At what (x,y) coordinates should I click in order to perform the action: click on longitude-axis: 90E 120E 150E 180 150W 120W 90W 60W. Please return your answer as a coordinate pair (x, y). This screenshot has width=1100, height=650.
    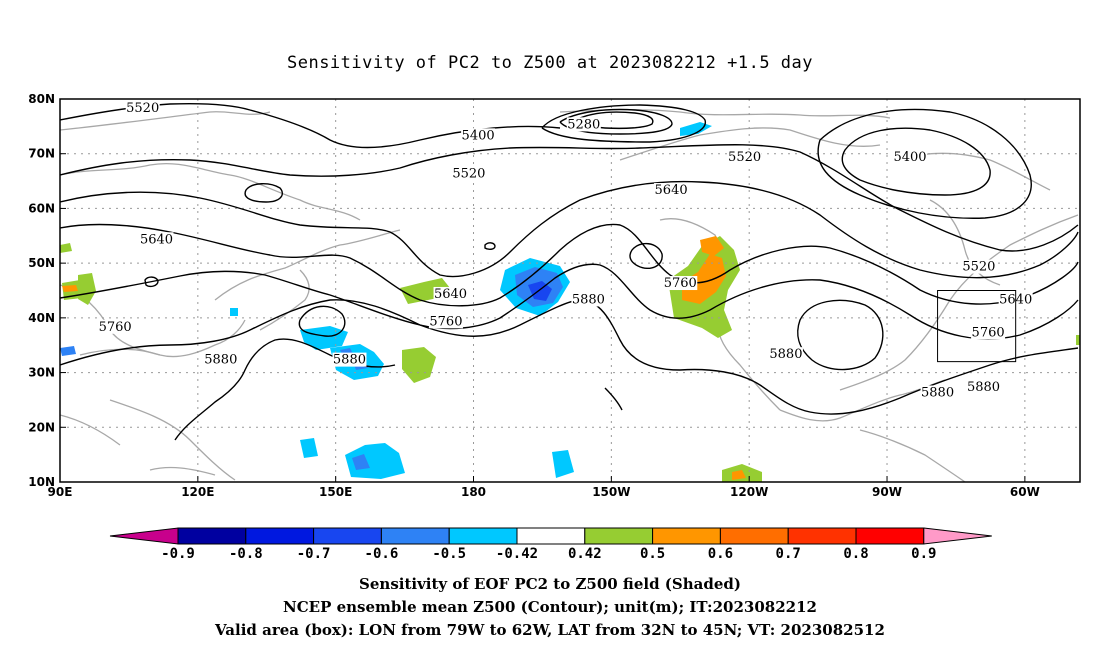
    Looking at the image, I should click on (544, 487).